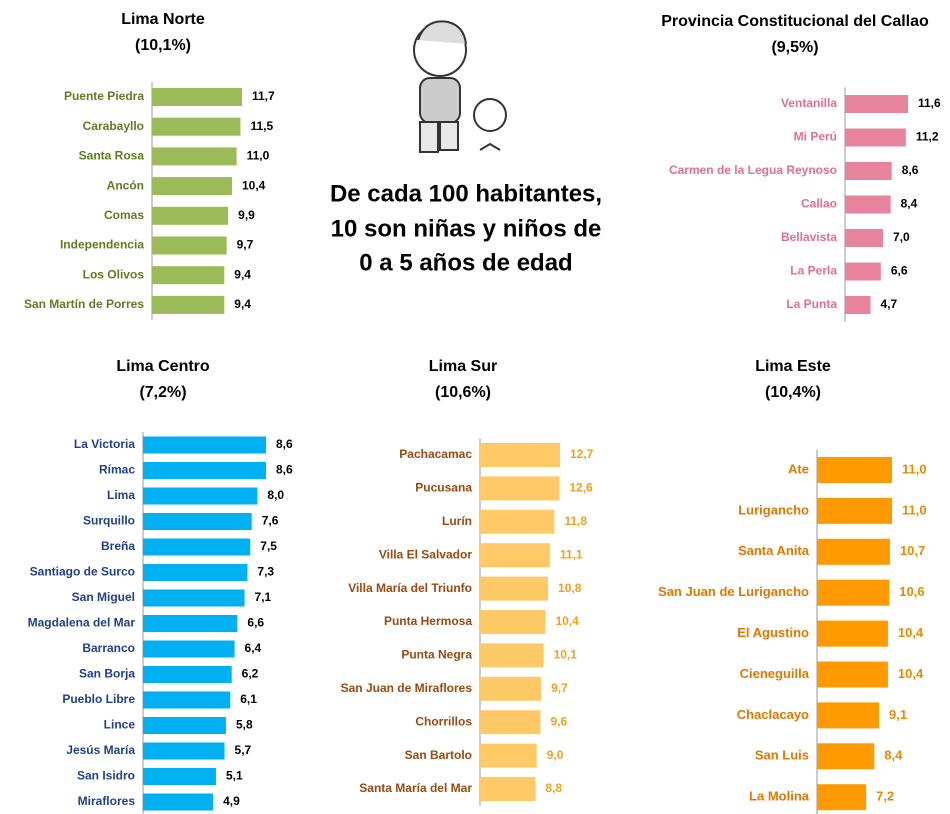 This screenshot has height=814, width=950. I want to click on category-label: Jesús María, so click(100, 750).